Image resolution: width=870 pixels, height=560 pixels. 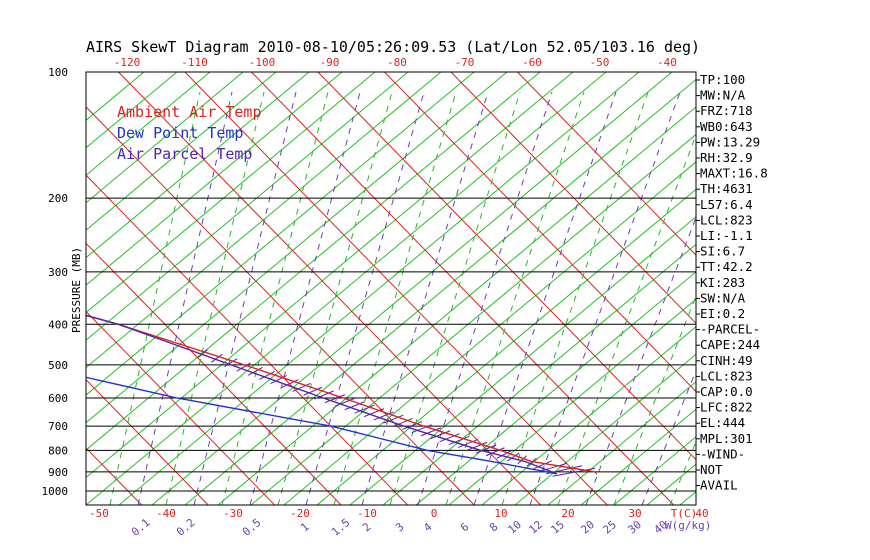 I want to click on bottom-temp-tick-label: -30, so click(x=233, y=513).